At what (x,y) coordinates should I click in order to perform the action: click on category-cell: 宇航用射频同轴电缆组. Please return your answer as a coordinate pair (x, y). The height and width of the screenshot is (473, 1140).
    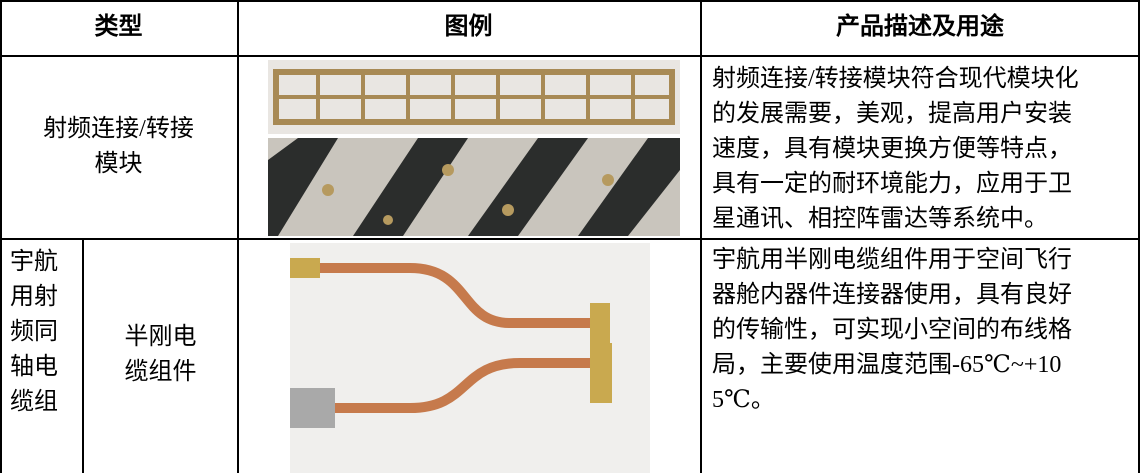
    Looking at the image, I should click on (45, 332).